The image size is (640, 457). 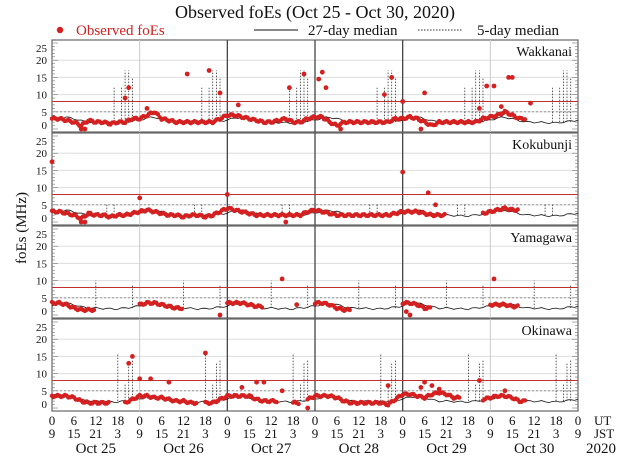 I want to click on station-label: Okinawa, so click(x=546, y=331).